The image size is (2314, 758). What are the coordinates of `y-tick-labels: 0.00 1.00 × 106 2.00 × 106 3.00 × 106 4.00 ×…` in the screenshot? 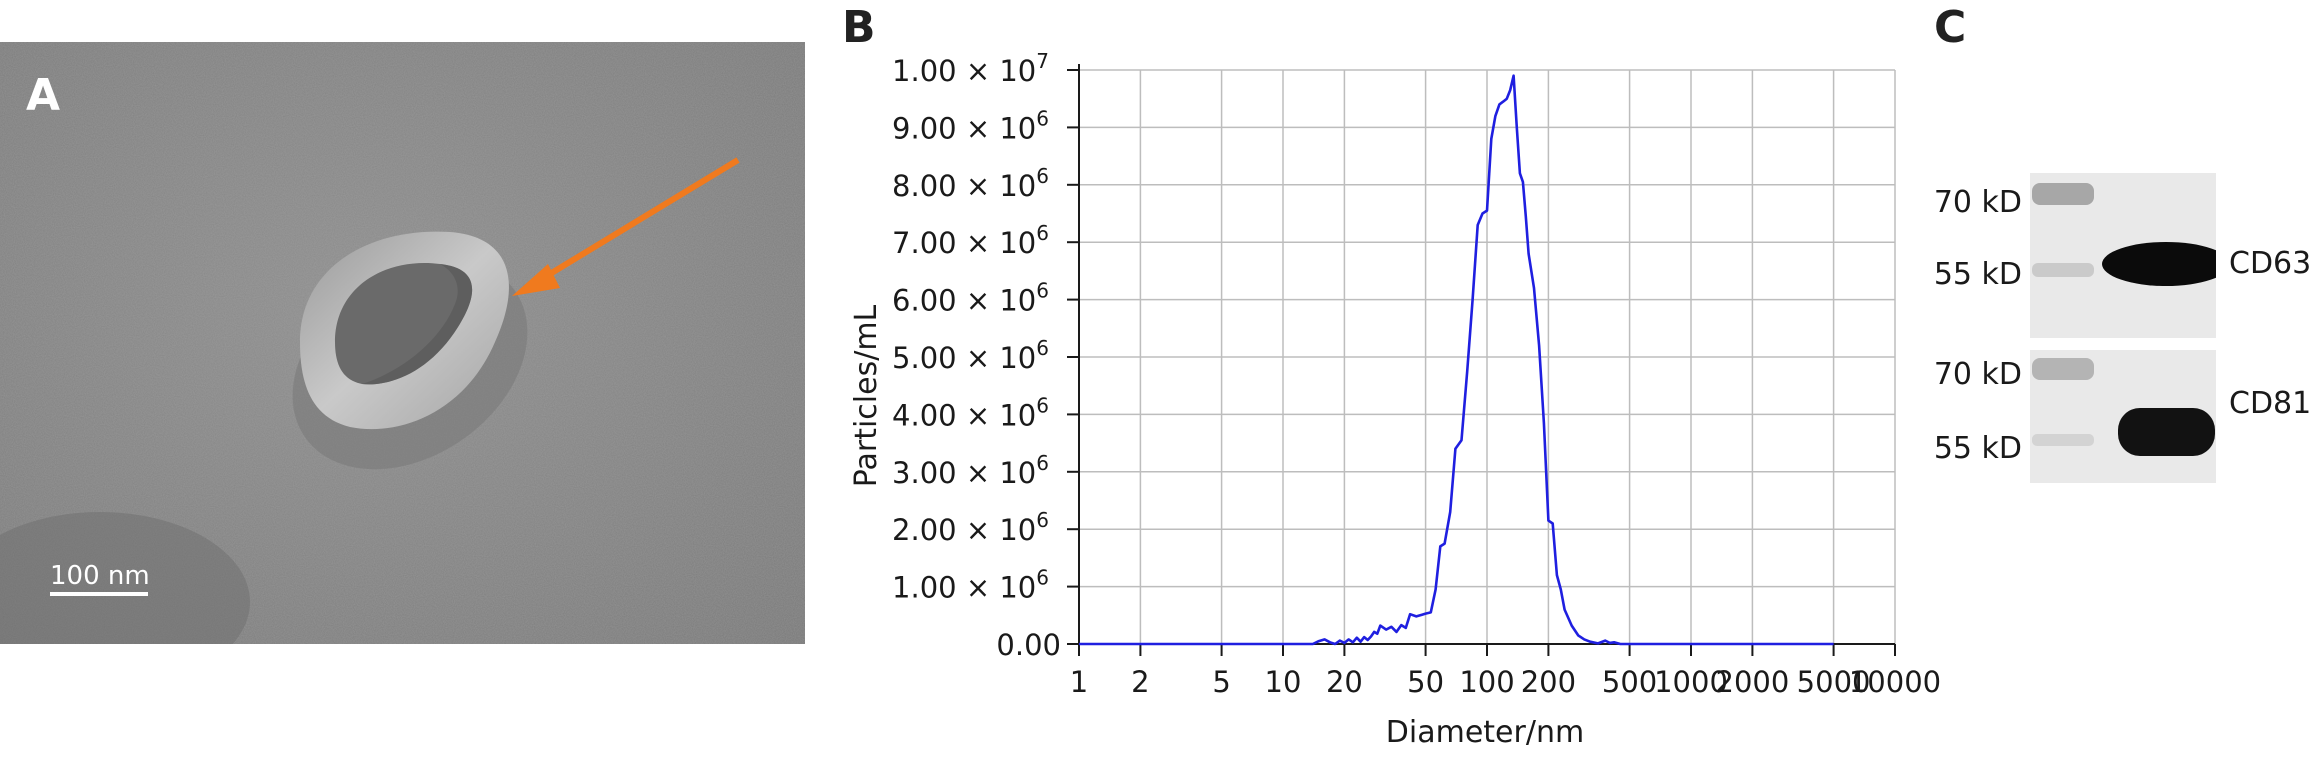 It's located at (976, 355).